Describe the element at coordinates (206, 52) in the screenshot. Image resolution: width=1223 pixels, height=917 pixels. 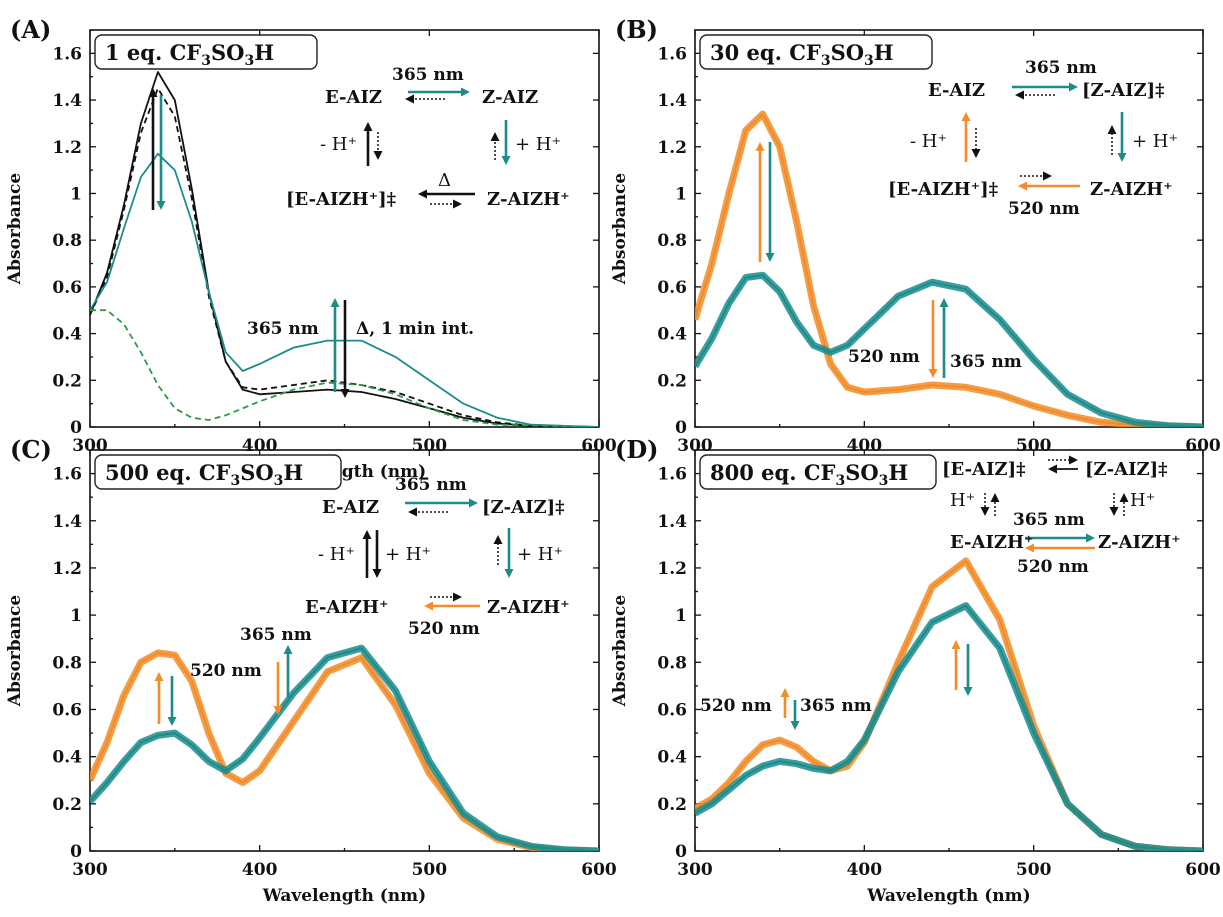
I see `condition-box: 1 eq. CF3SO3H` at that location.